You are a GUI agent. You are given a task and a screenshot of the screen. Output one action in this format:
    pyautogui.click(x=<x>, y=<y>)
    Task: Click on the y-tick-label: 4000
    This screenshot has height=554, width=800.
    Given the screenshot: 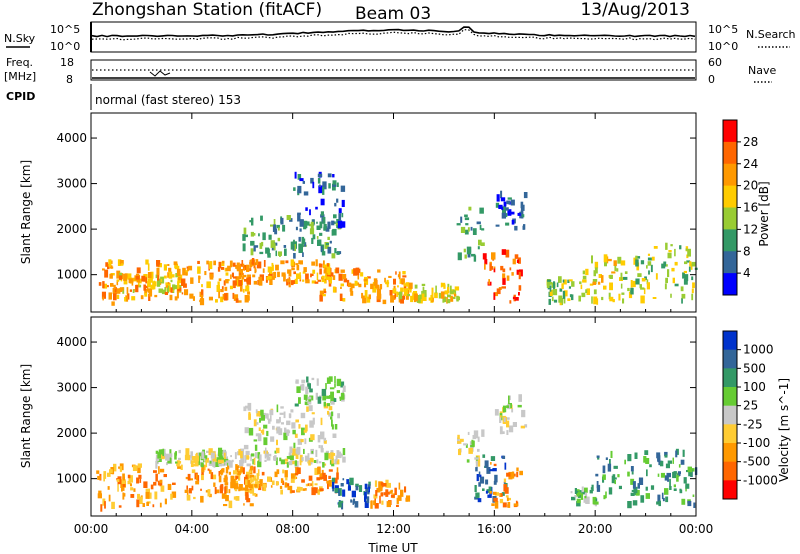 What is the action you would take?
    pyautogui.click(x=71, y=342)
    